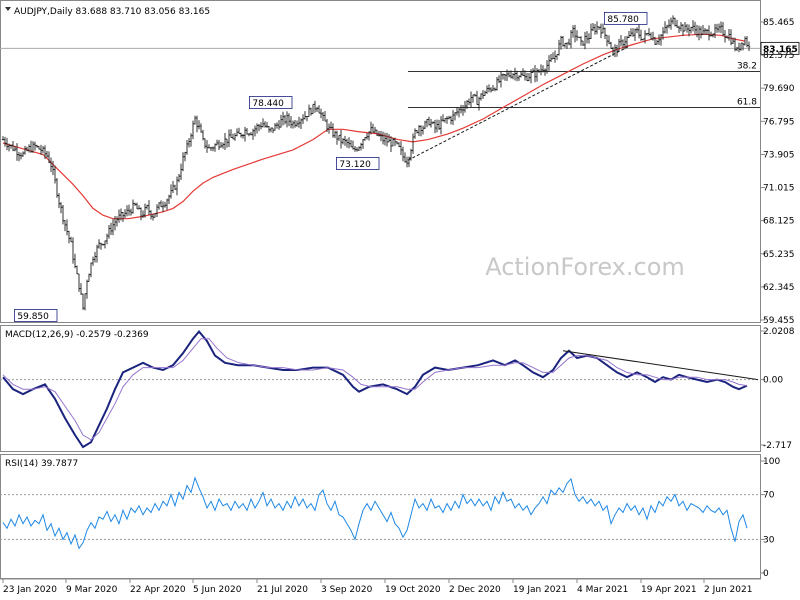  Describe the element at coordinates (217, 590) in the screenshot. I see `x-tick-label: 5 Jun 2020` at that location.